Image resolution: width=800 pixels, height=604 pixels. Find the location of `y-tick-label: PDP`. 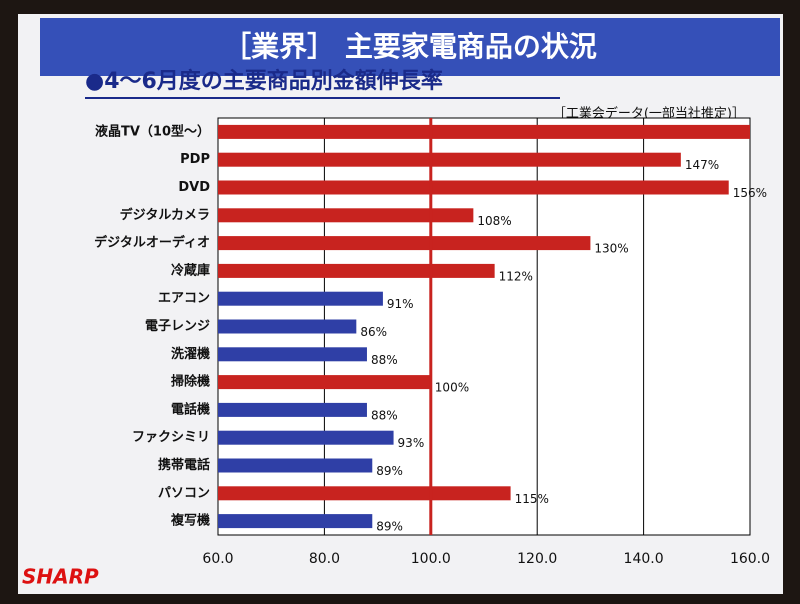

y-tick-label: PDP is located at coordinates (195, 159).